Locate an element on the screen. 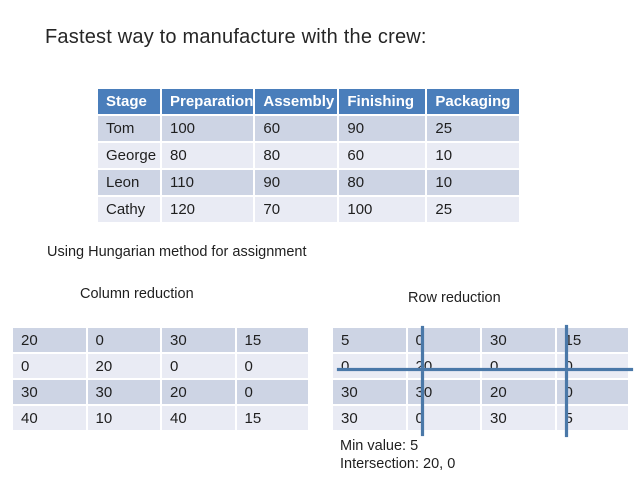 The image size is (638, 479). table-row: Leon 110 90 80 10 is located at coordinates (309, 182).